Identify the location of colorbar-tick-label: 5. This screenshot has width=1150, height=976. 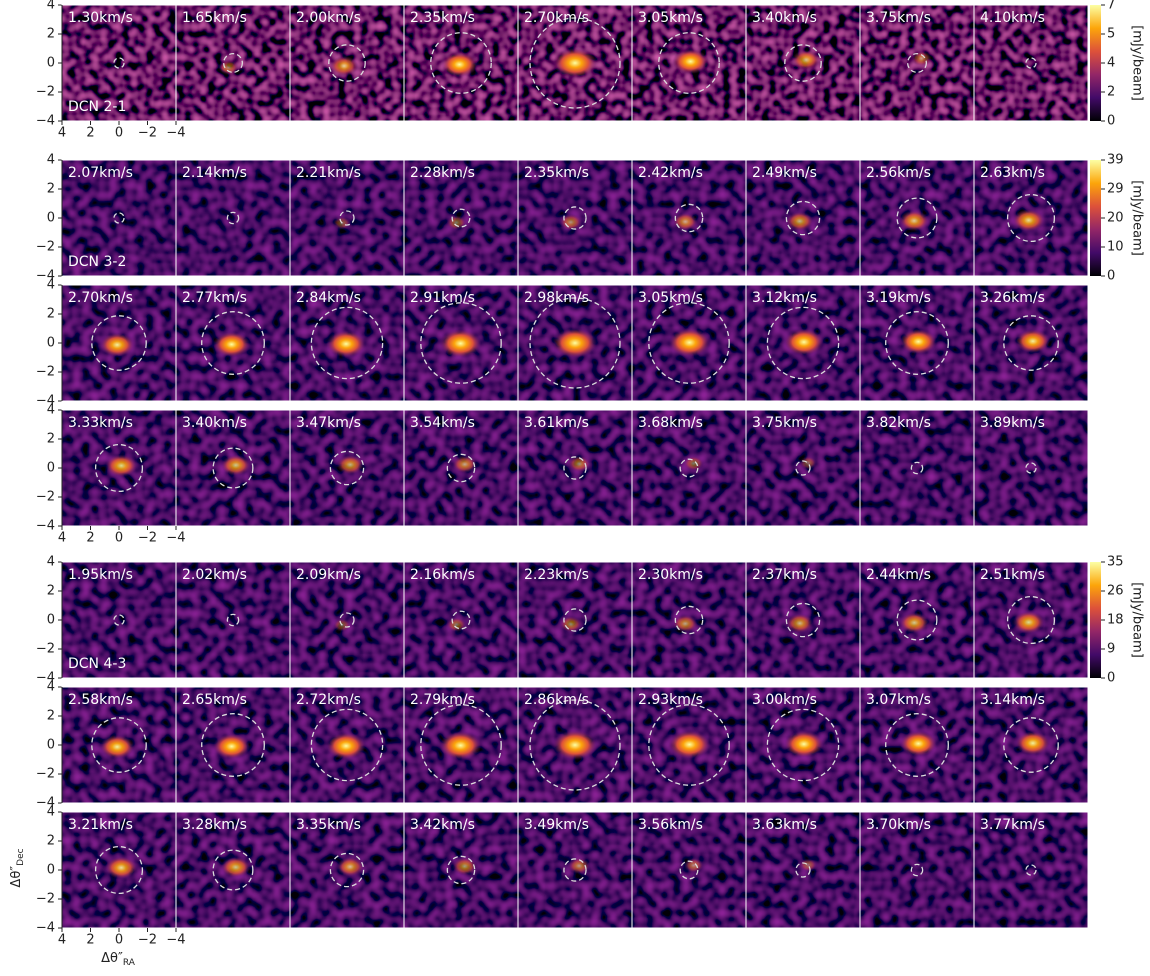
(1111, 34).